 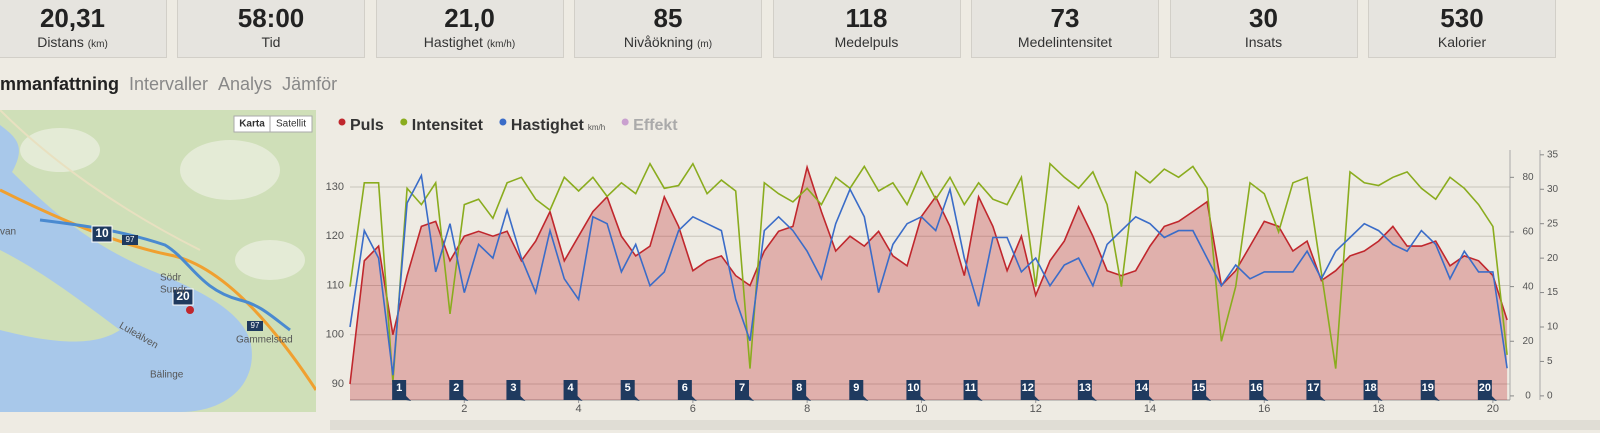 I want to click on stat-label: Nivåökning, so click(x=658, y=42).